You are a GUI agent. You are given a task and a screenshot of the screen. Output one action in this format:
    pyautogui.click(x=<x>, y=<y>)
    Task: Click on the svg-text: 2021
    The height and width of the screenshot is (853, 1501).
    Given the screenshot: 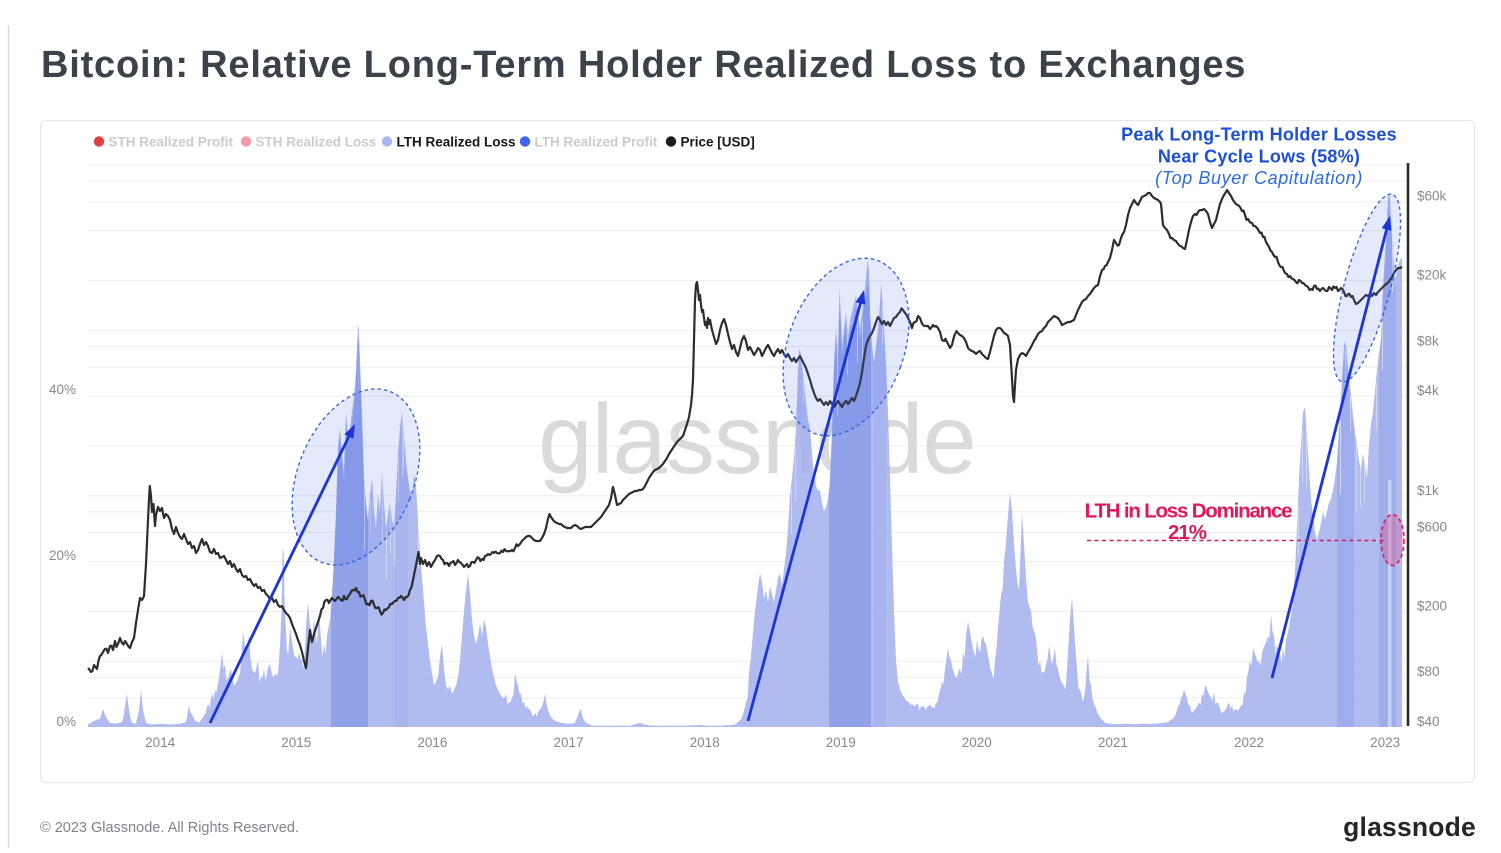 What is the action you would take?
    pyautogui.click(x=1113, y=742)
    